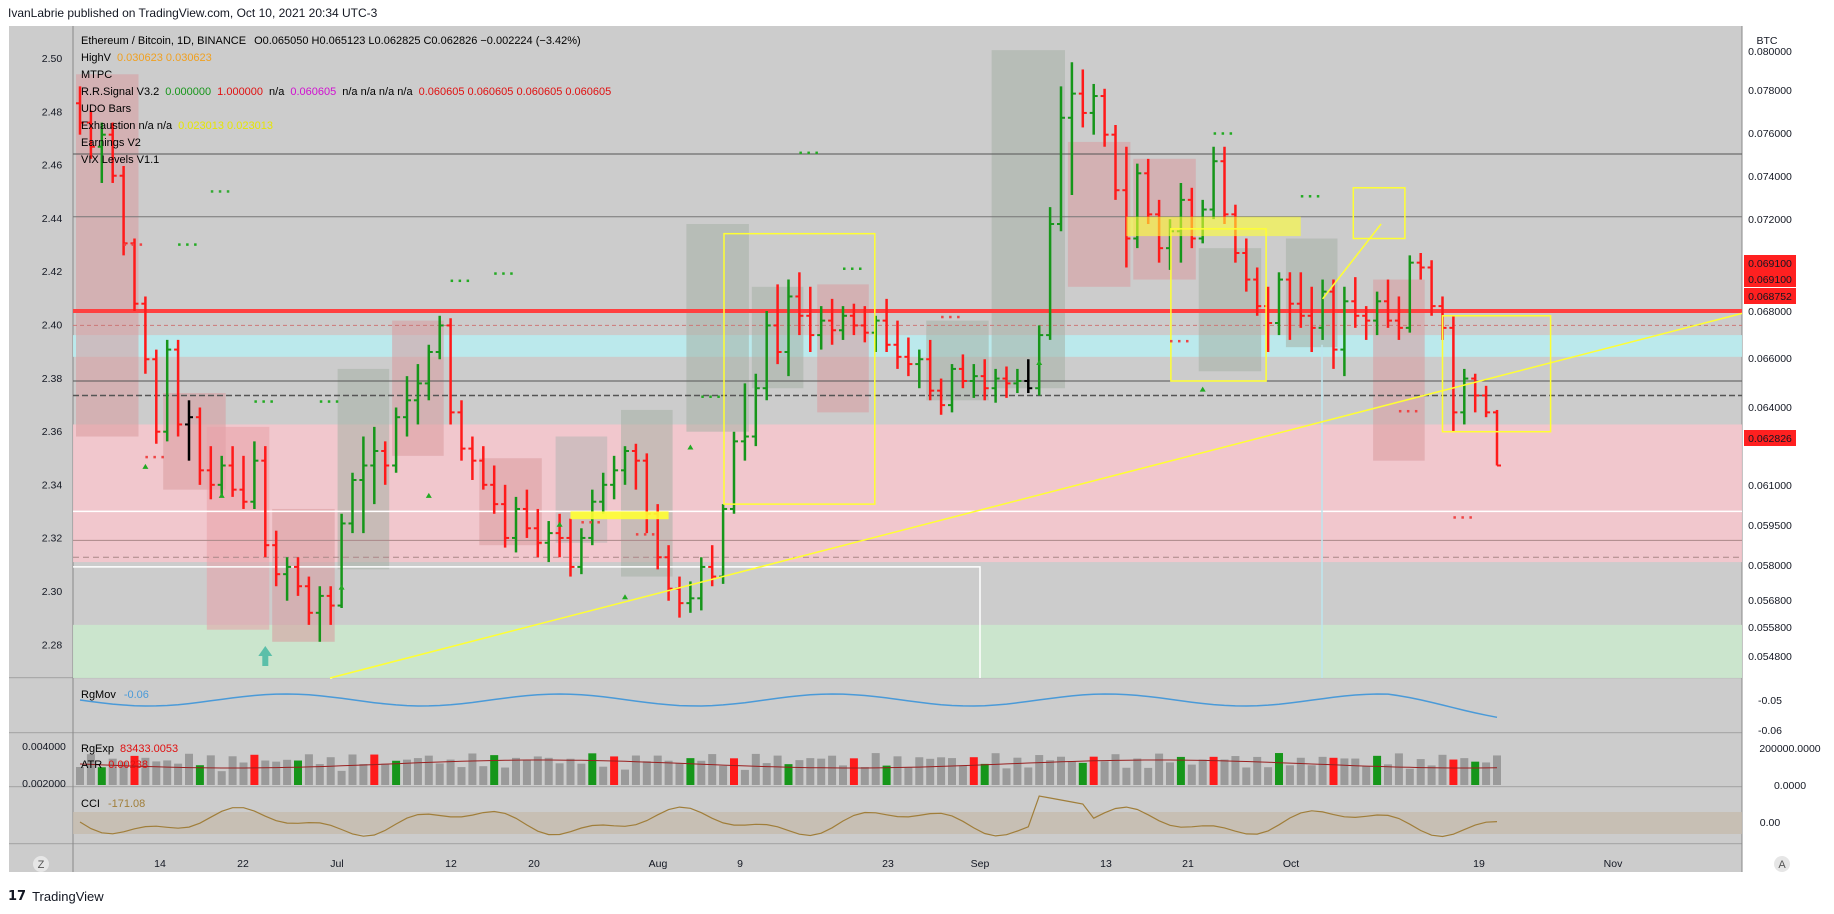 Image resolution: width=1834 pixels, height=914 pixels. I want to click on legend-vix: VIX Levels V1.1, so click(120, 160).